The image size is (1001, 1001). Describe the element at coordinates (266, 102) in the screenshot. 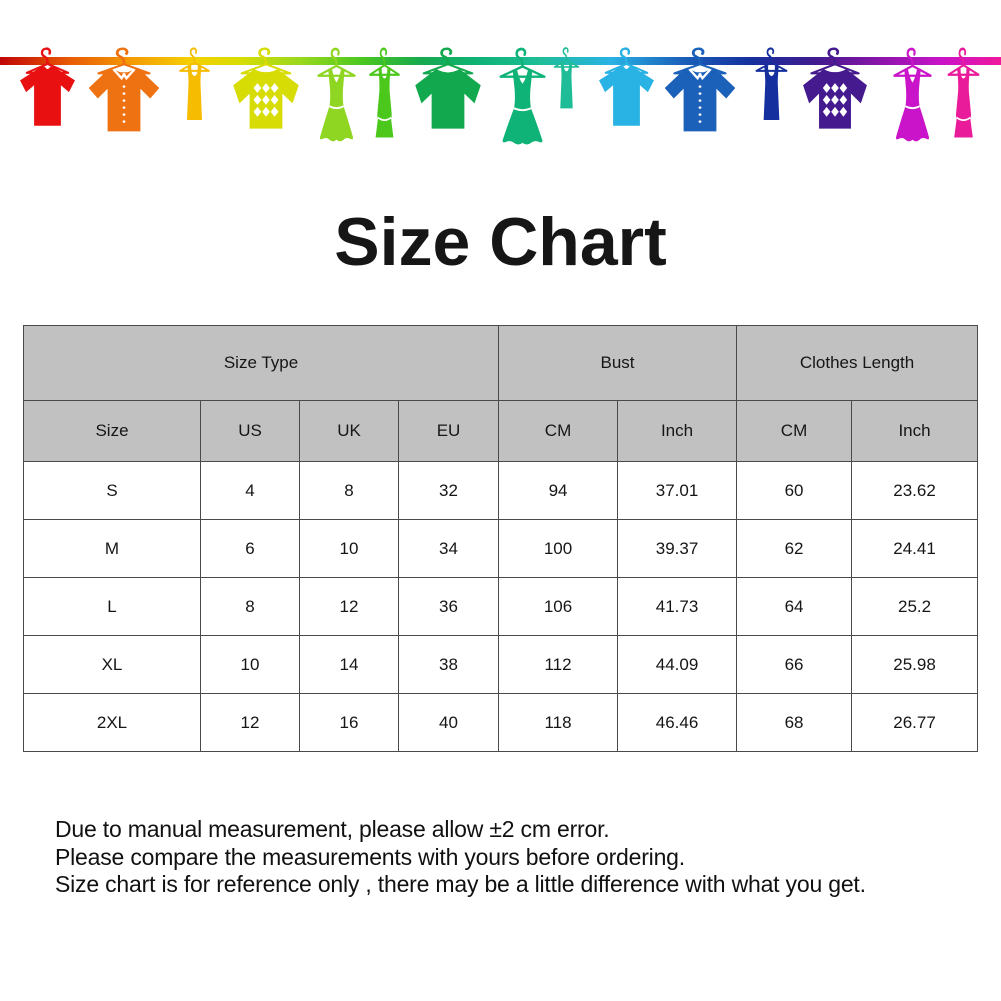

I see `argyle-sweater-yellow-icon` at that location.